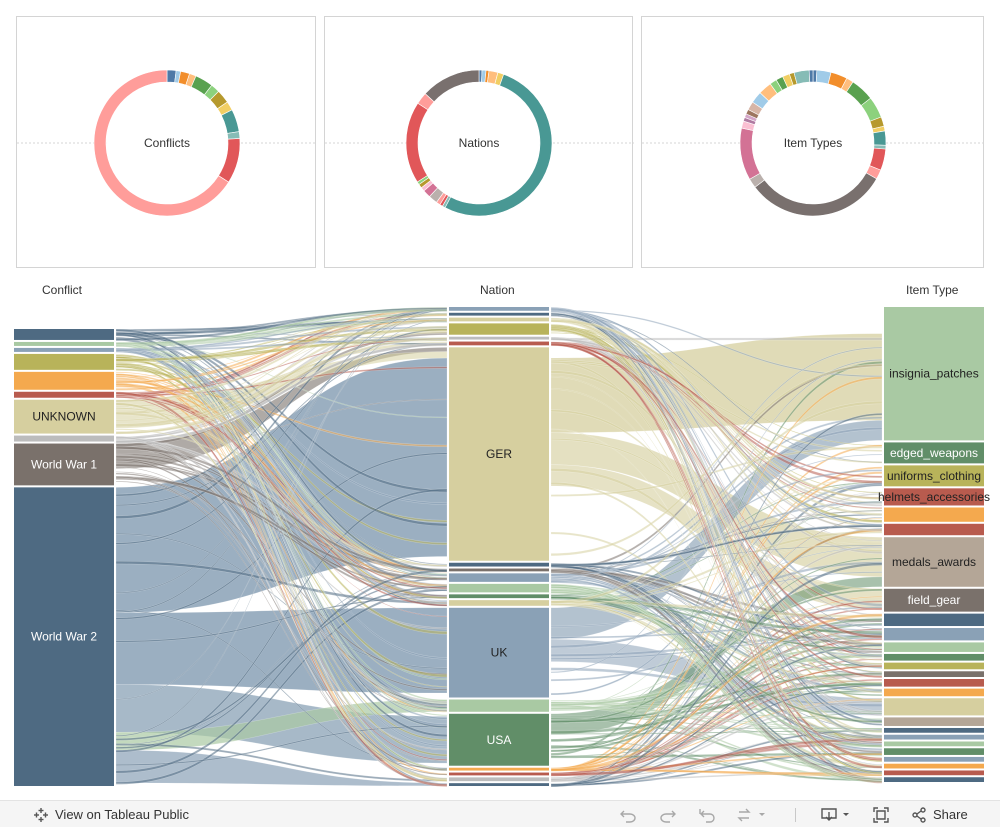 The image size is (1000, 828). What do you see at coordinates (835, 814) in the screenshot?
I see `download-button` at bounding box center [835, 814].